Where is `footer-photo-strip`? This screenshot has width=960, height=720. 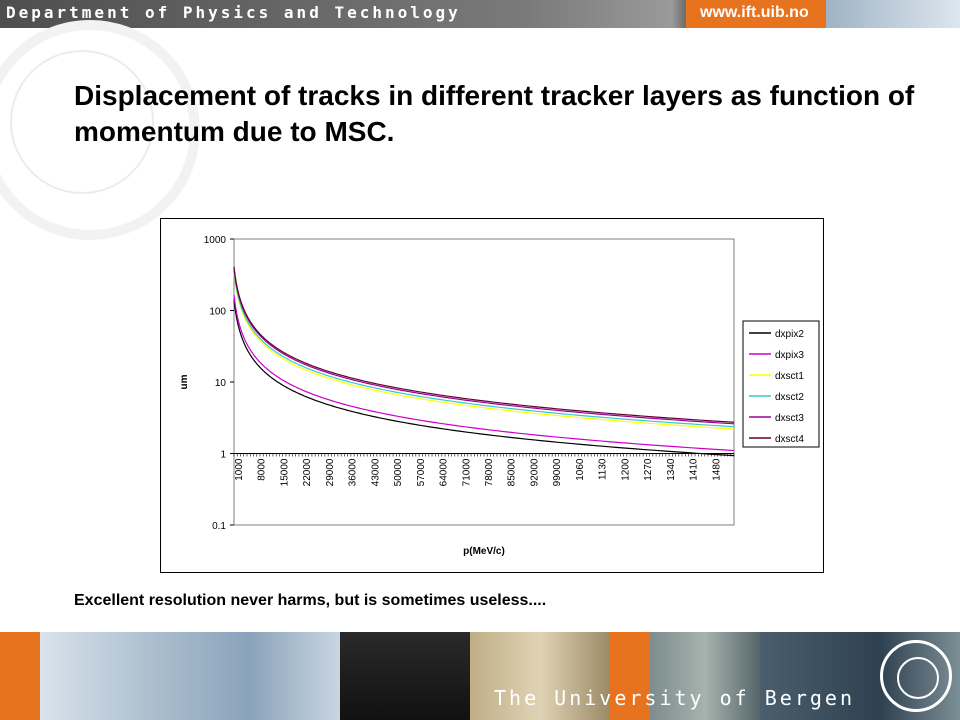
footer-photo-strip is located at coordinates (480, 676).